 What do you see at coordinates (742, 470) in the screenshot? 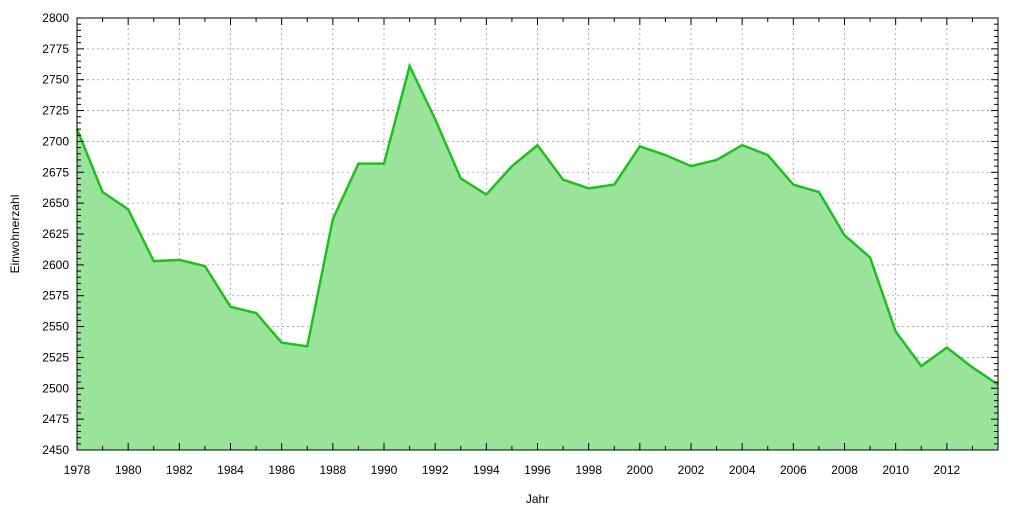
I see `x-tick-label: 2004` at bounding box center [742, 470].